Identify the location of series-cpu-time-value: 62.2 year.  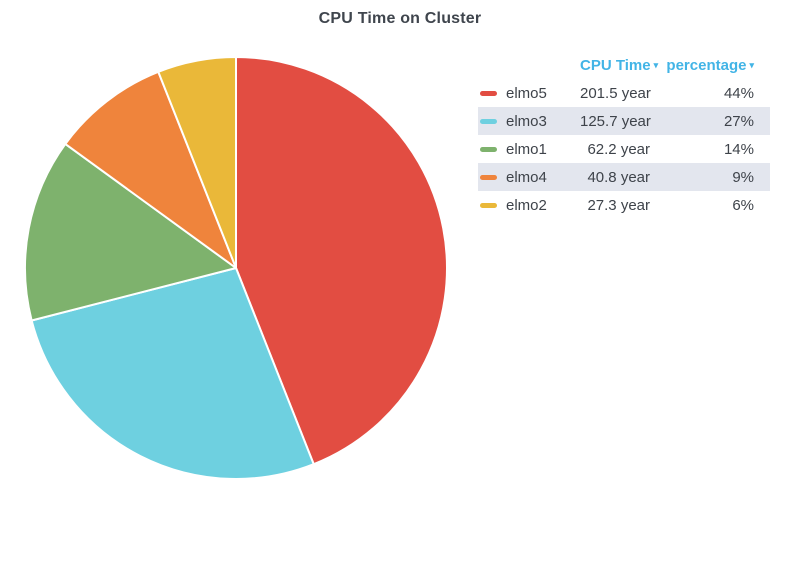
(618, 149).